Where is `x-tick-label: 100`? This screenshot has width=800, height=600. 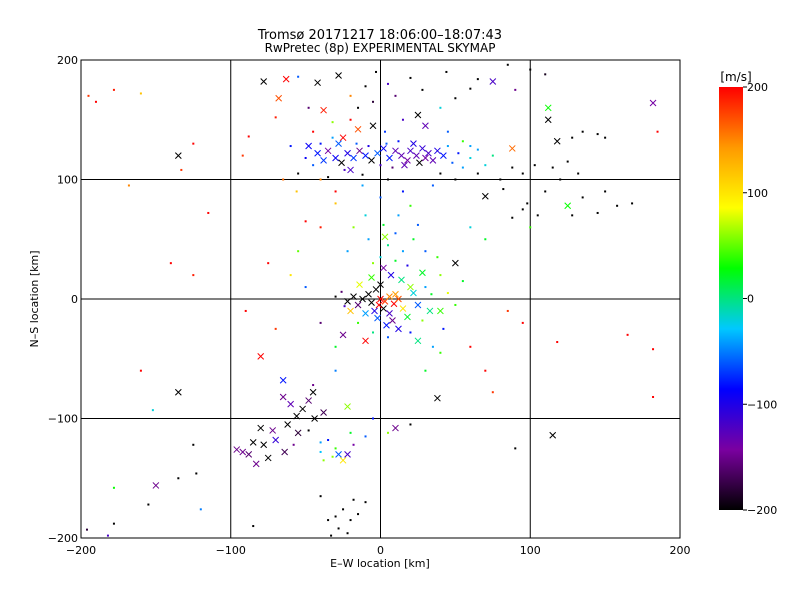
x-tick-label: 100 is located at coordinates (530, 550).